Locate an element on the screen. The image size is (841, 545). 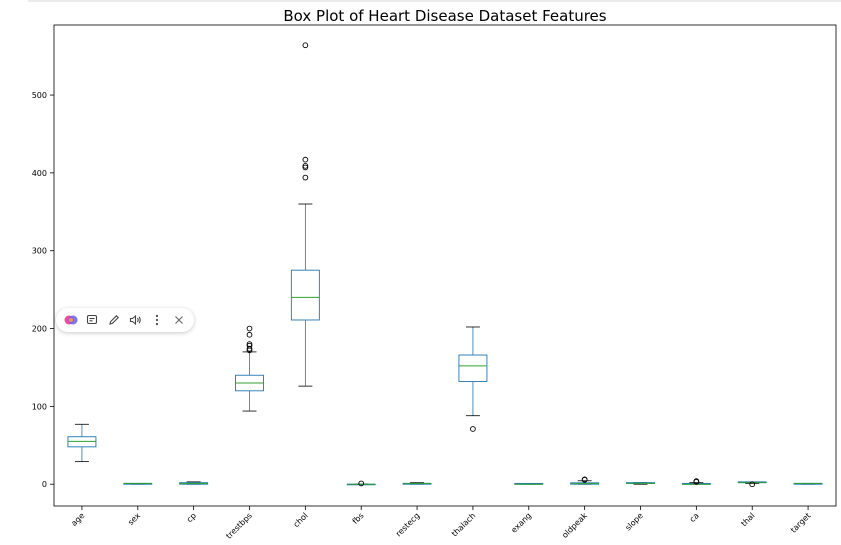
close-icon is located at coordinates (179, 320).